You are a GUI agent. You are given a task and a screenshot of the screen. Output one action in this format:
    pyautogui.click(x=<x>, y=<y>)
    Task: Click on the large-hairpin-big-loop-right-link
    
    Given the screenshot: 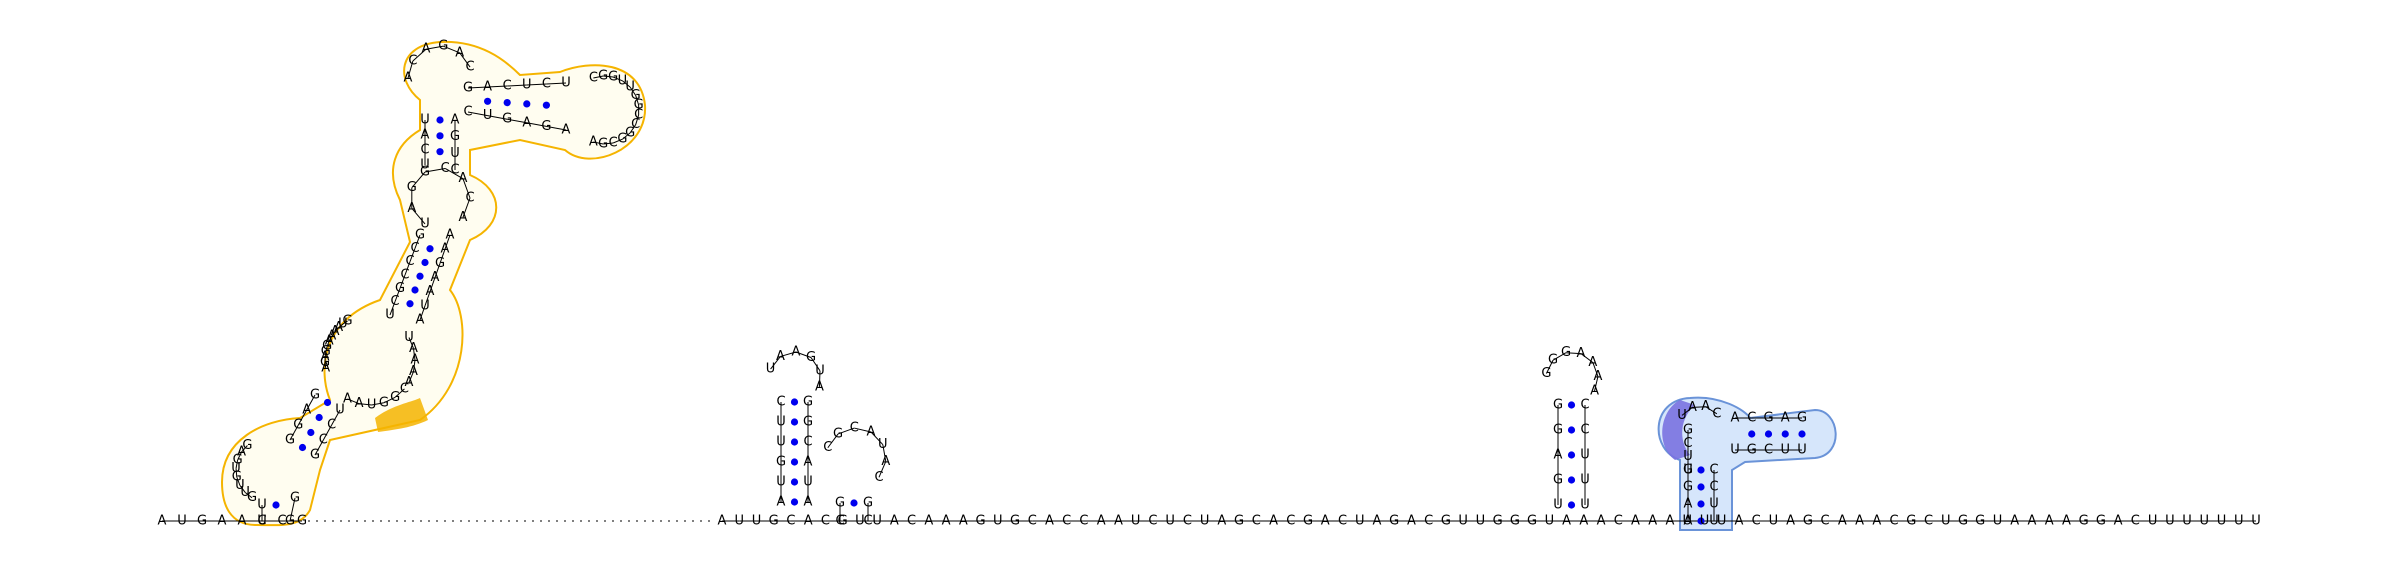 What is the action you would take?
    pyautogui.click(x=411, y=343)
    